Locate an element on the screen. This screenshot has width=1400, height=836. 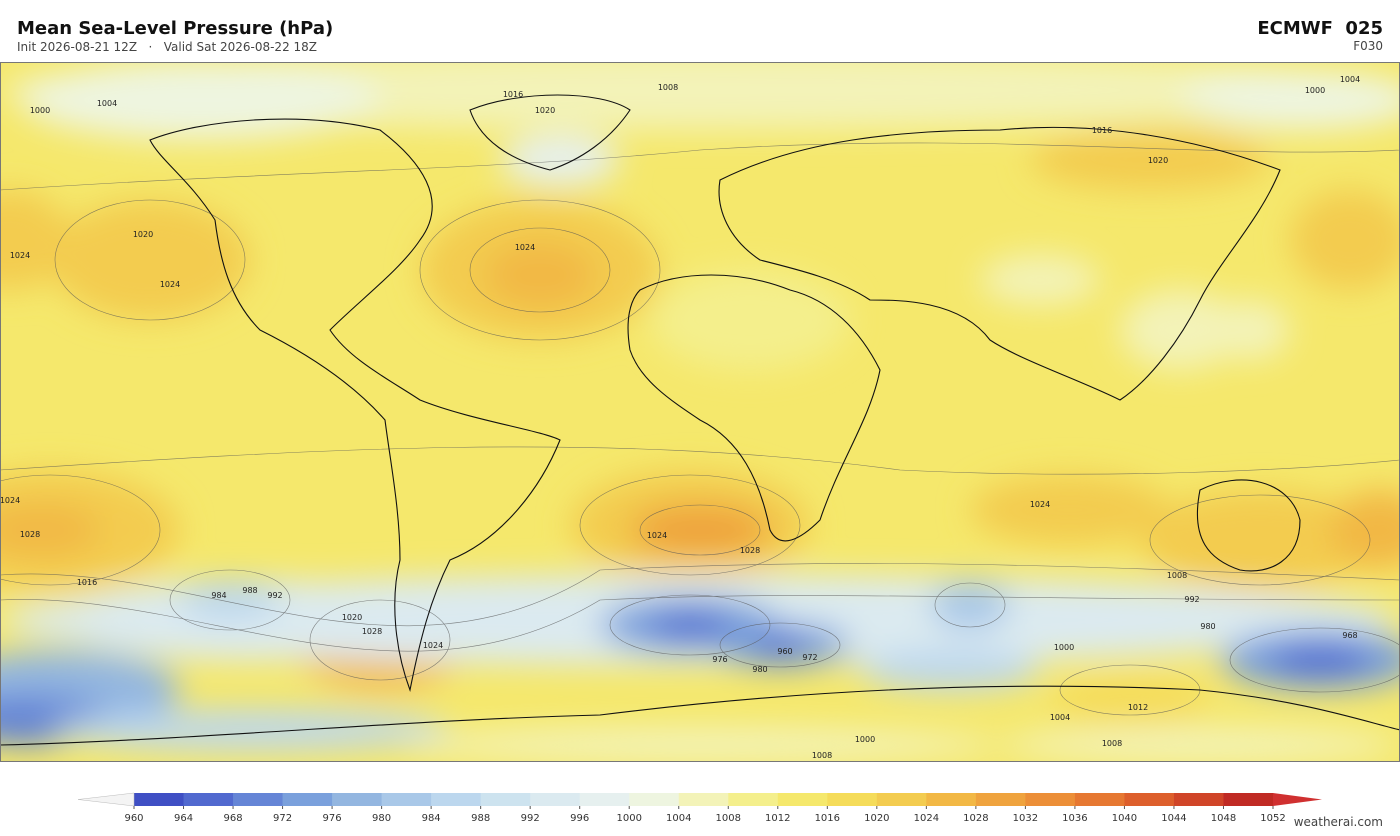
model-name: ECMWF 025 is located at coordinates (1320, 28).